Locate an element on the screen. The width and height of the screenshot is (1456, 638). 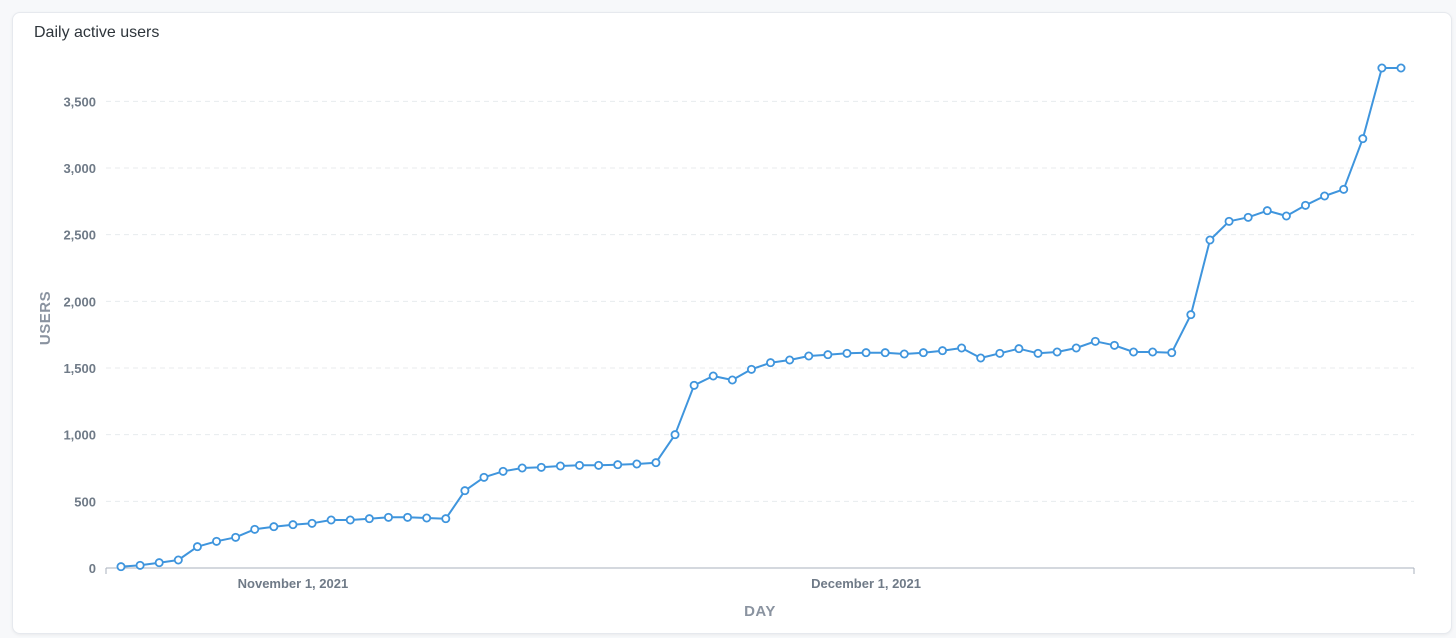
y-tick-label: 0 is located at coordinates (92, 568).